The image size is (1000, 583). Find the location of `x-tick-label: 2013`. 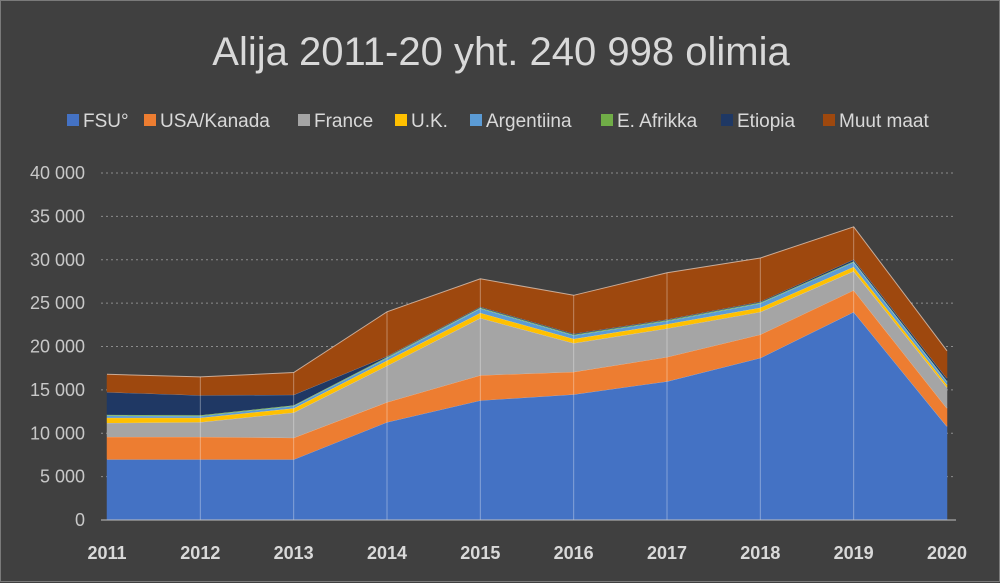

x-tick-label: 2013 is located at coordinates (294, 553).